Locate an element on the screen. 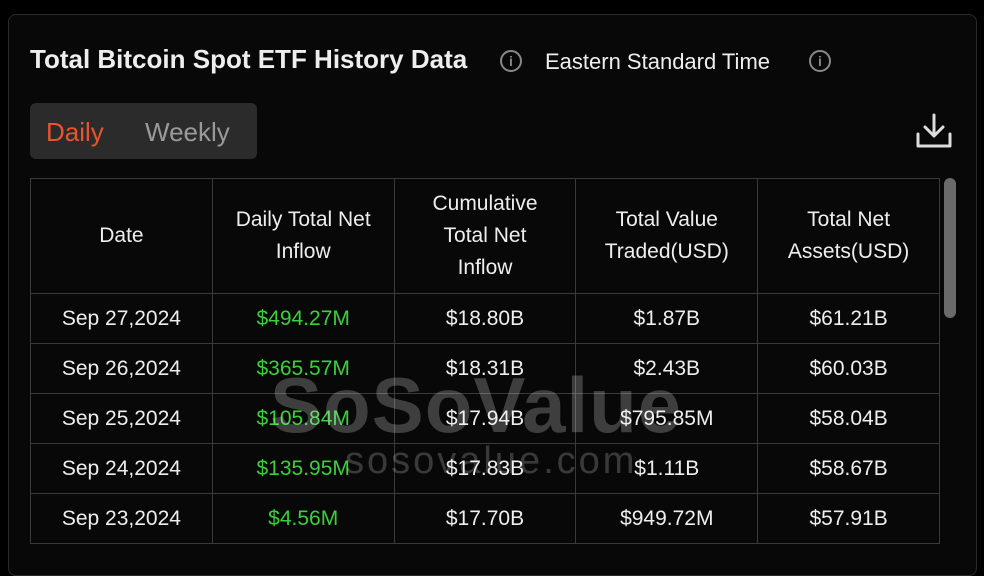  date-cell: Sep 25,2024 is located at coordinates (121, 418).